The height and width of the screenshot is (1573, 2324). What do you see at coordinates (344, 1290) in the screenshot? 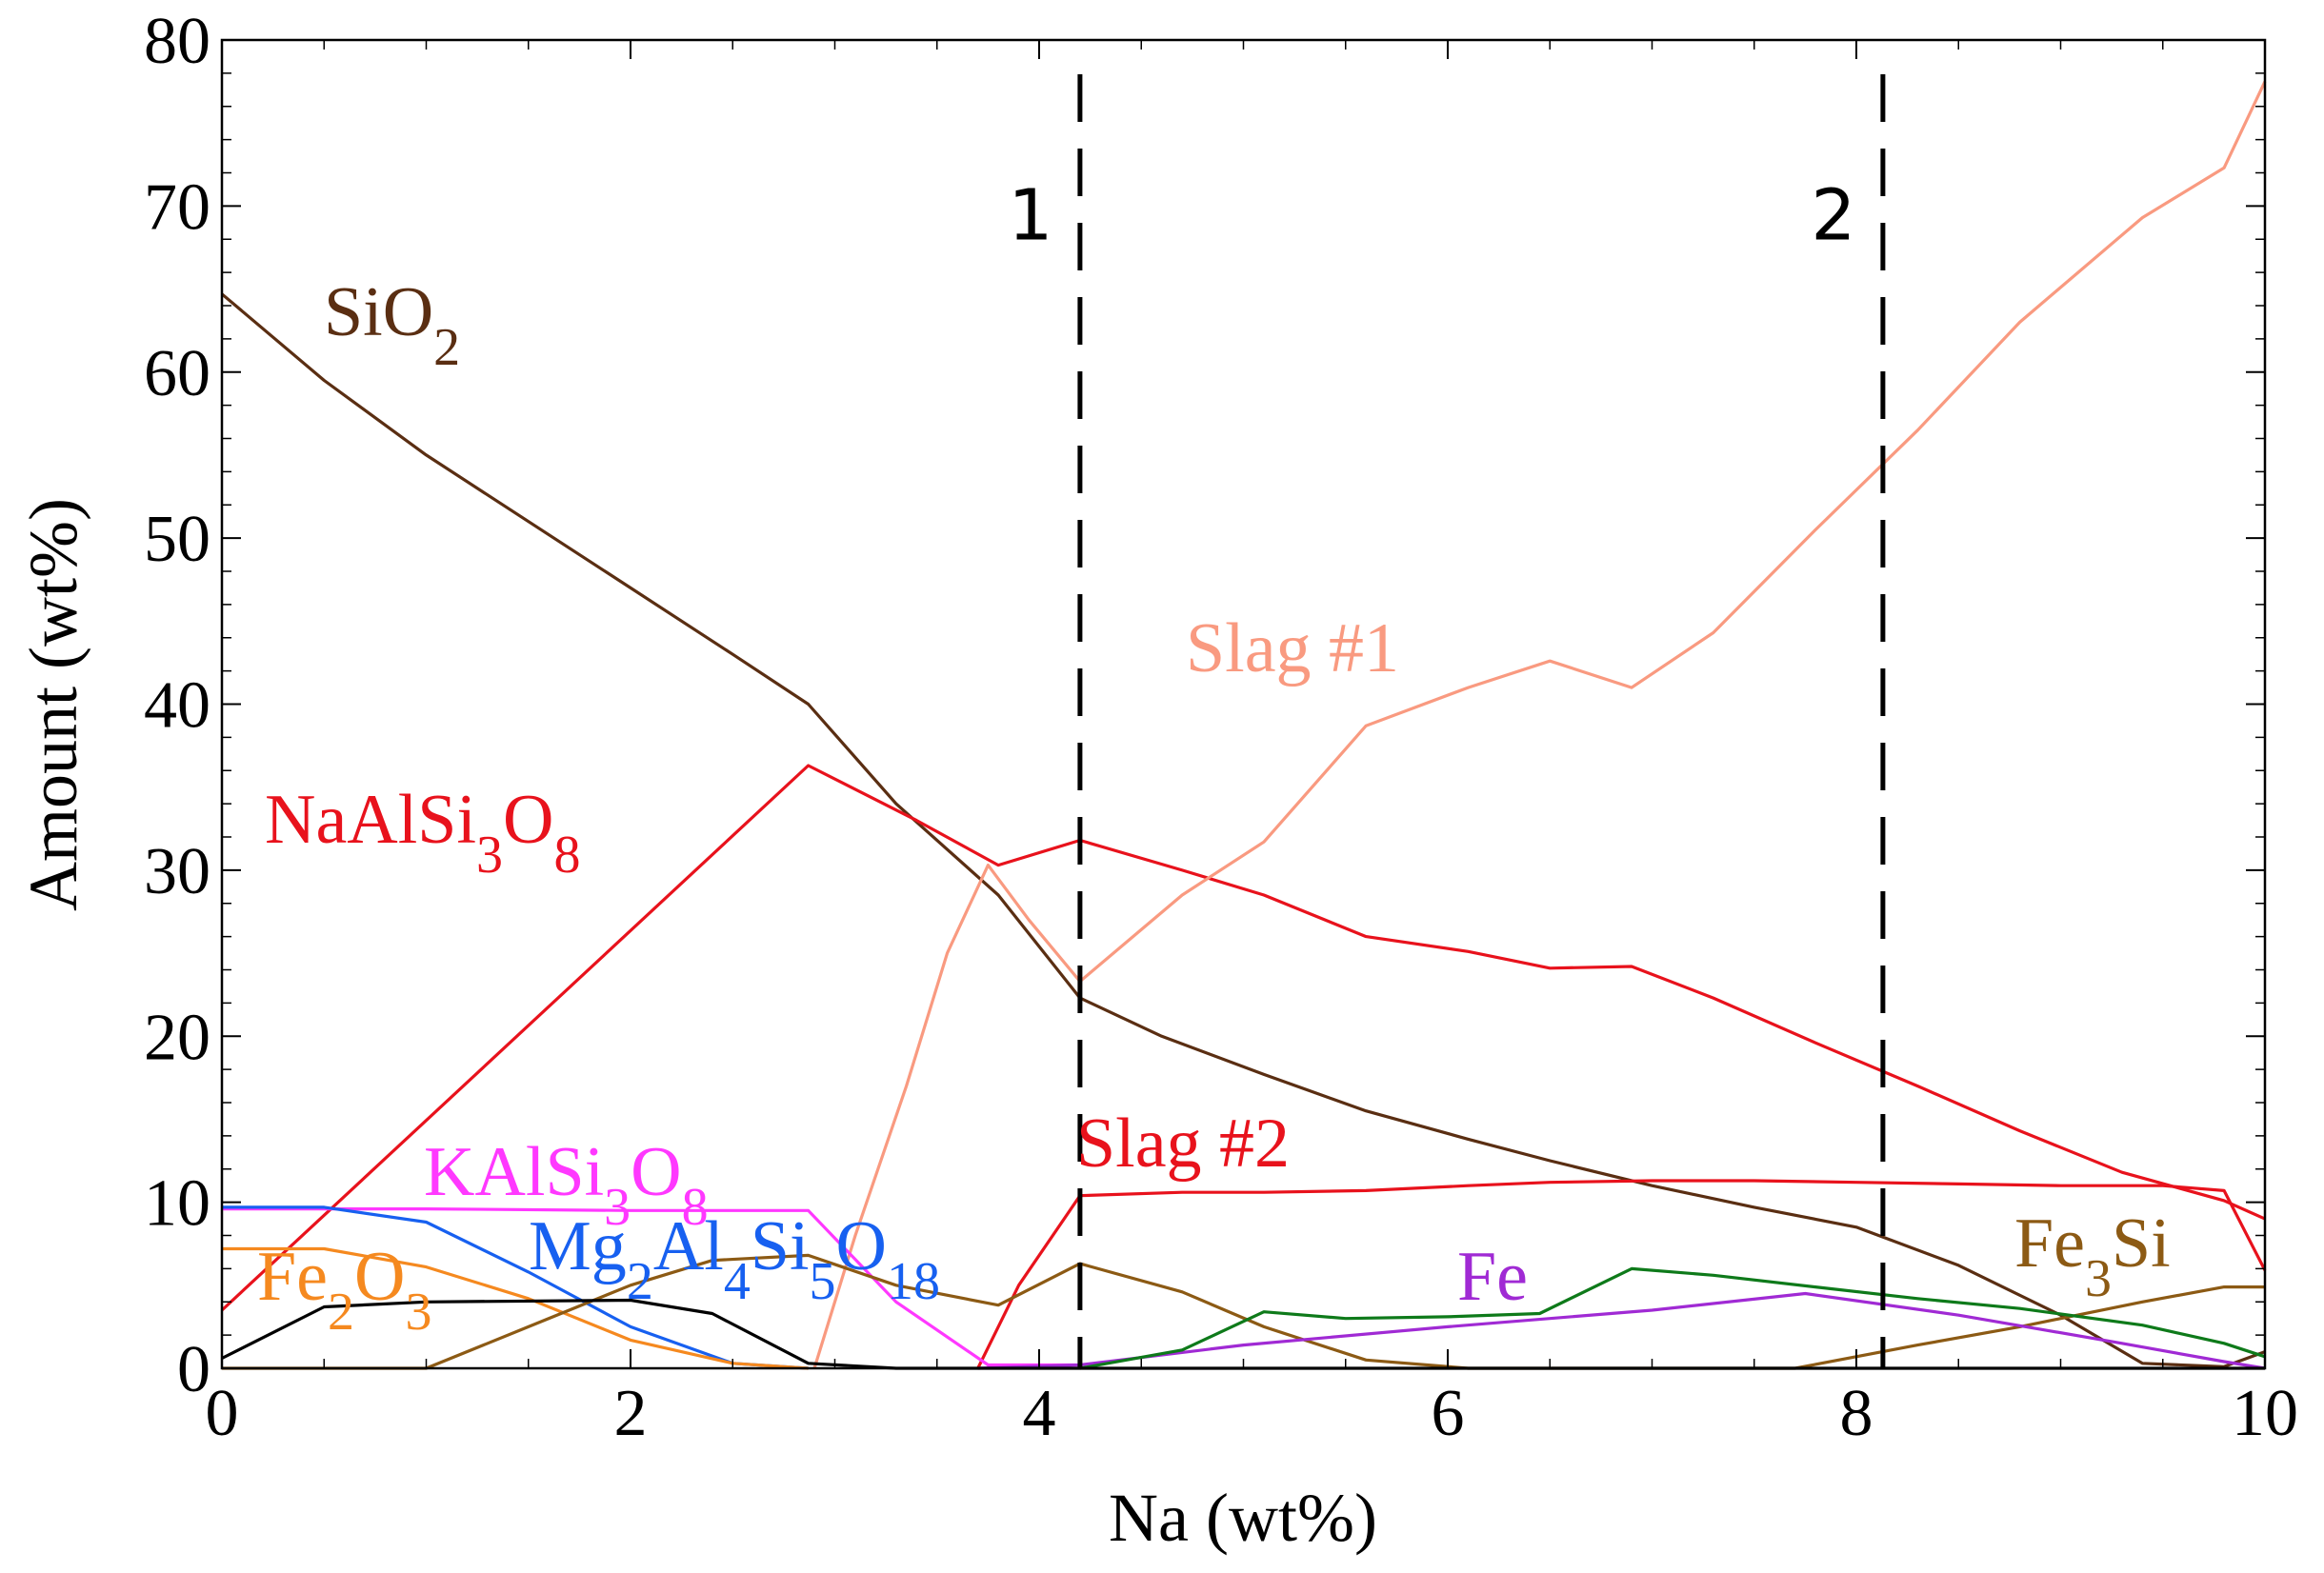
I see `series-label-fe2o3: Fe2O3` at bounding box center [344, 1290].